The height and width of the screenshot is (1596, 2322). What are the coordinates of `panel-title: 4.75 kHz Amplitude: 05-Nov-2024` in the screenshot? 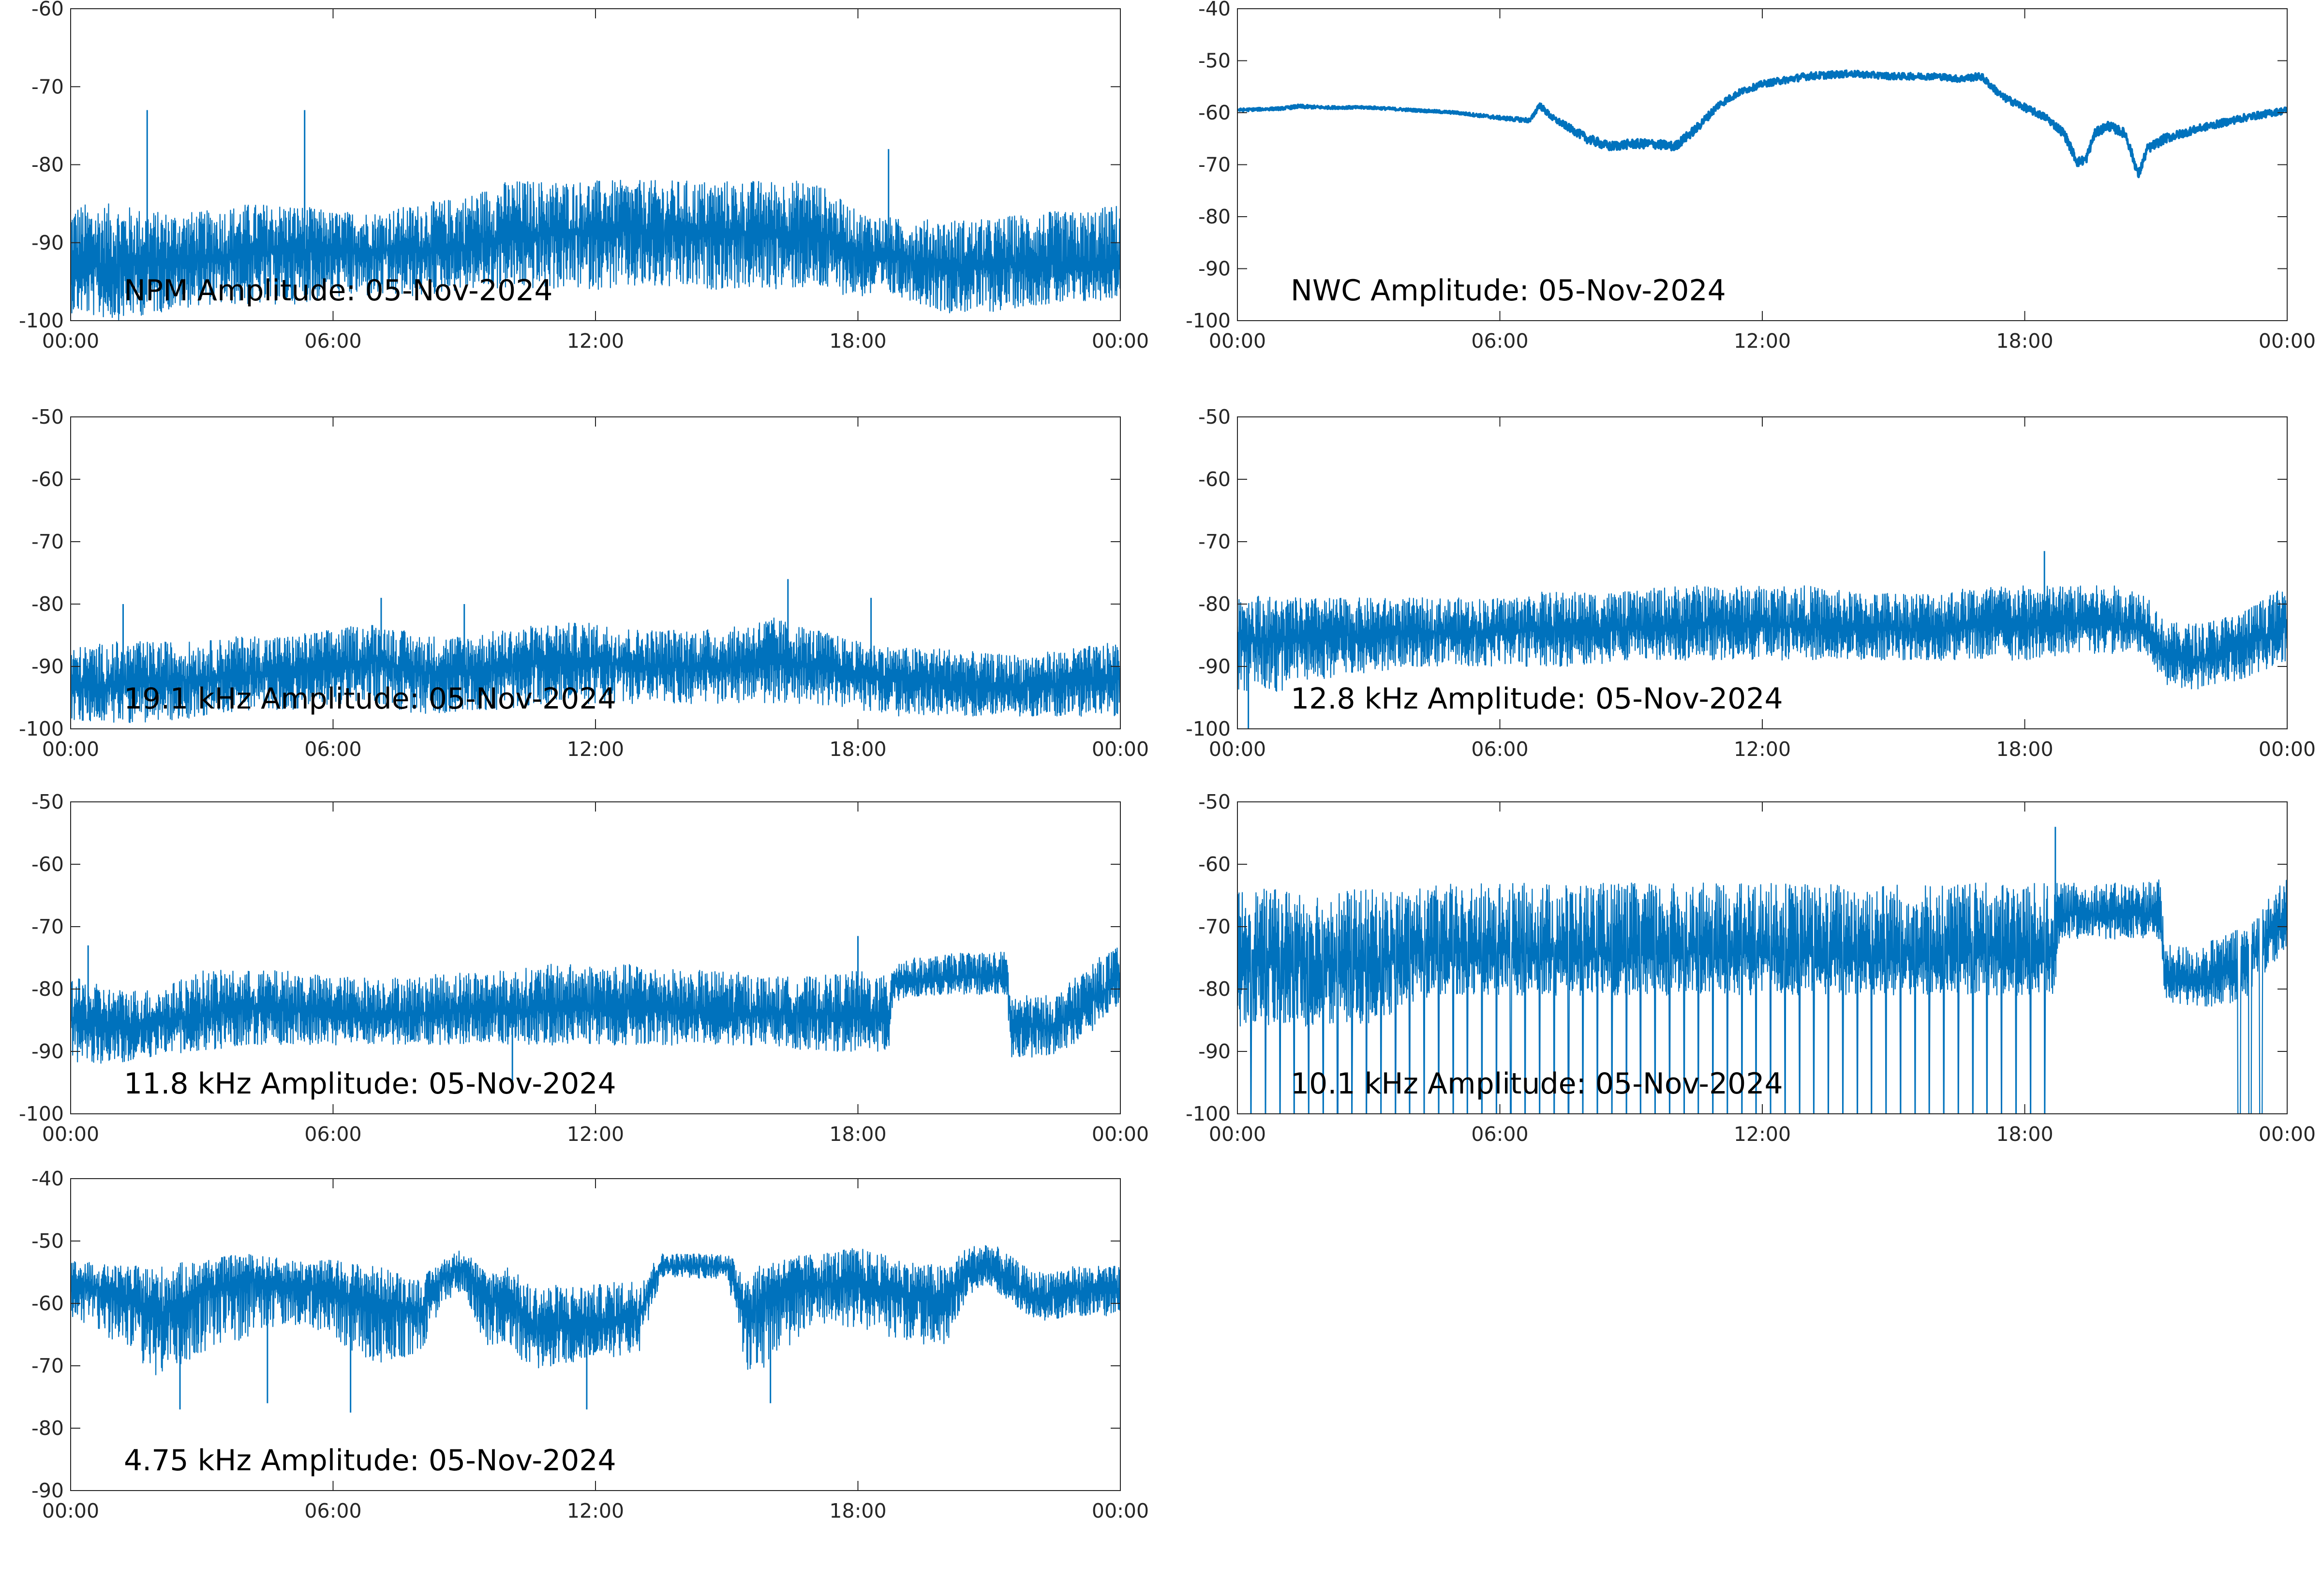 It's located at (370, 1461).